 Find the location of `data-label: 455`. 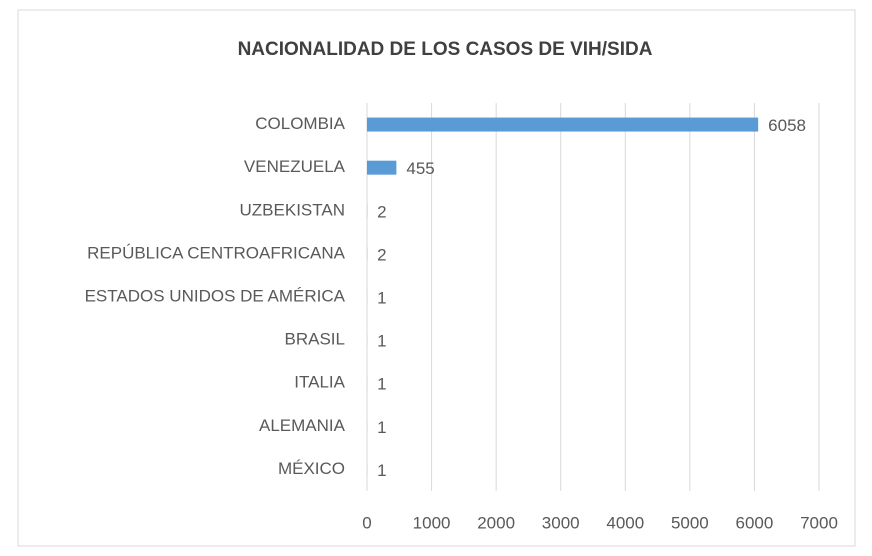

data-label: 455 is located at coordinates (420, 168).